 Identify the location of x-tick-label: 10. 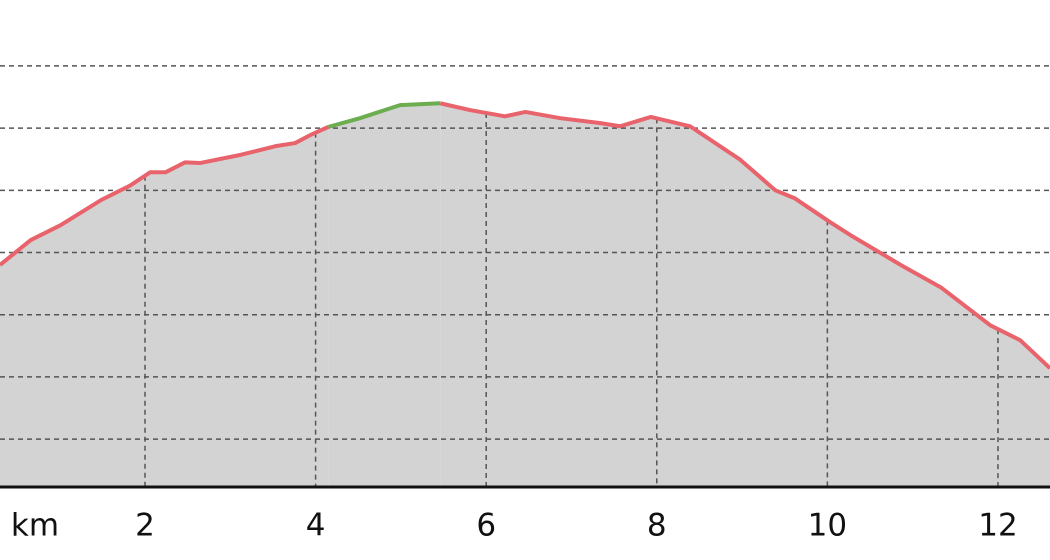
(827, 526).